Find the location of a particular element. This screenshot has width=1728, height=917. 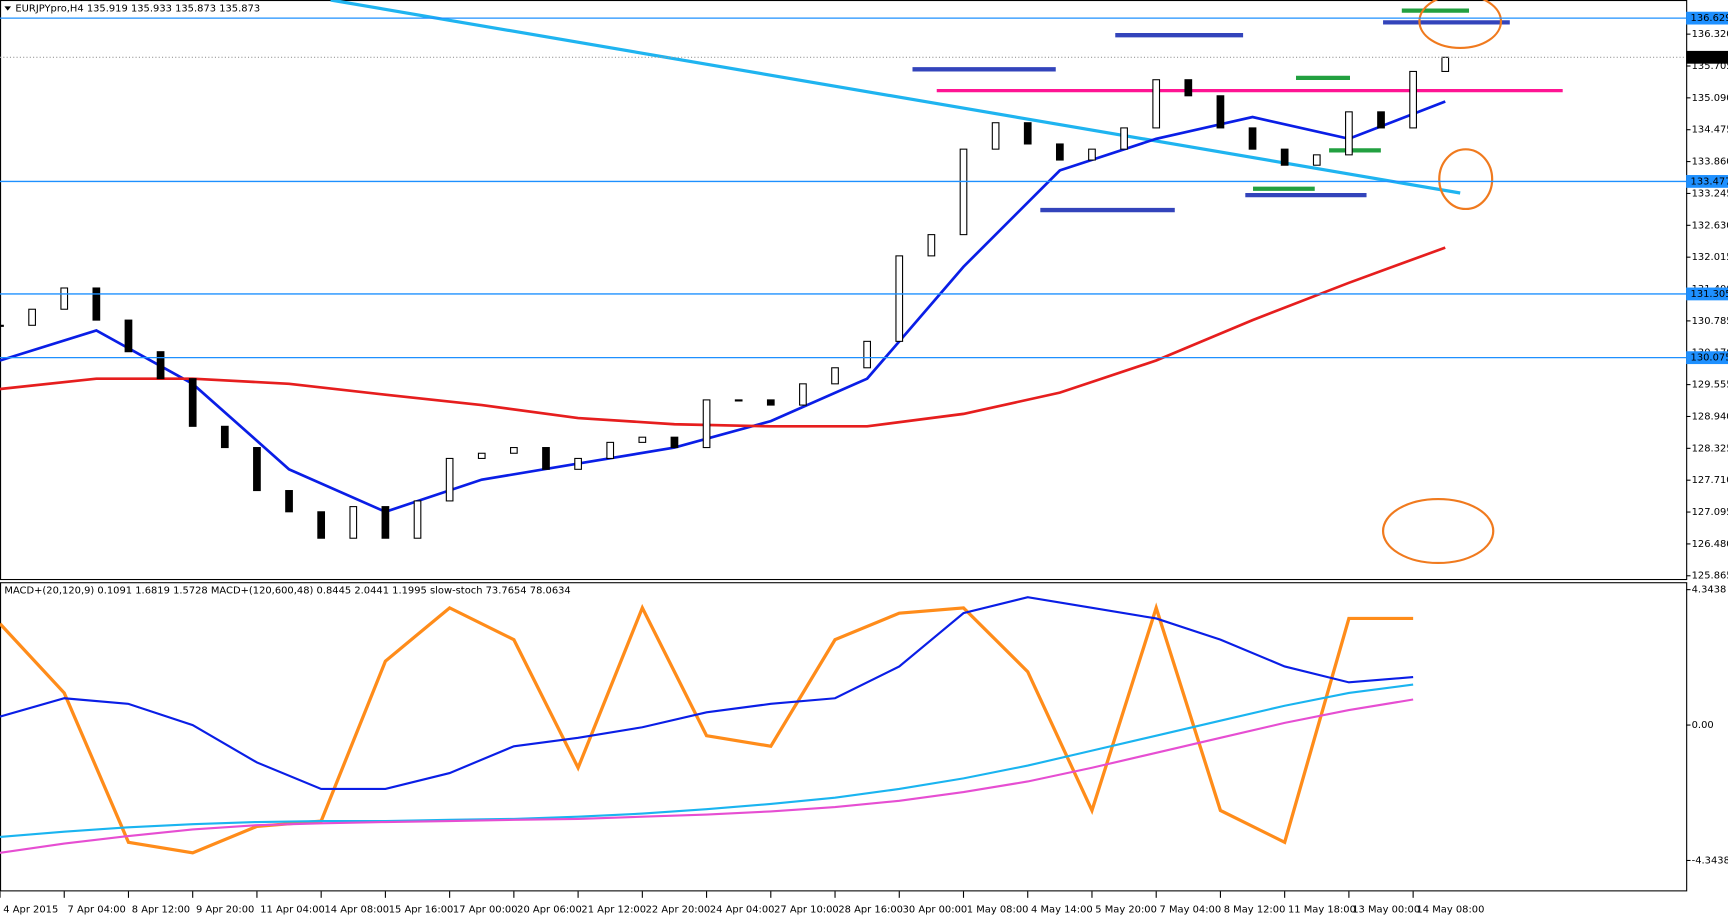

level-label: 131.305 is located at coordinates (1709, 294).